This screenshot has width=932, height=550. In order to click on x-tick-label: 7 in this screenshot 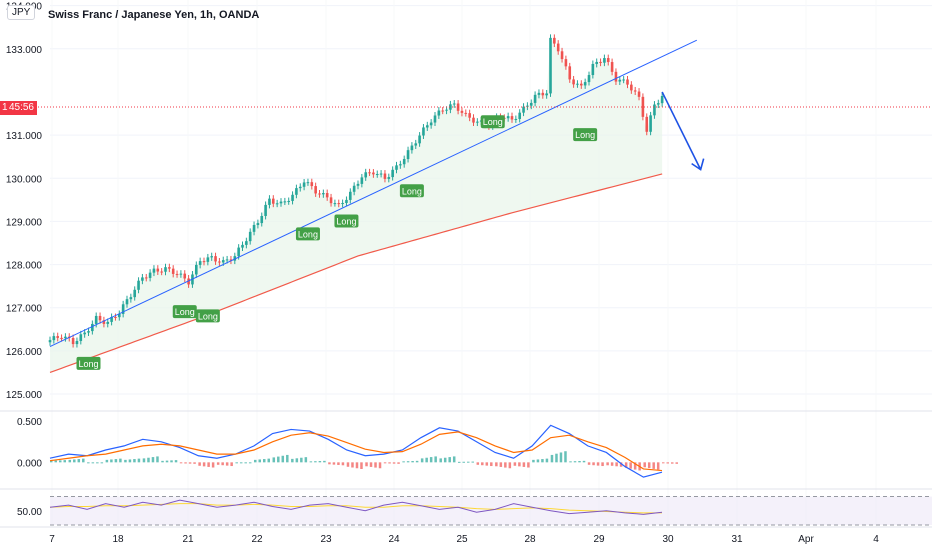, I will do `click(52, 539)`.